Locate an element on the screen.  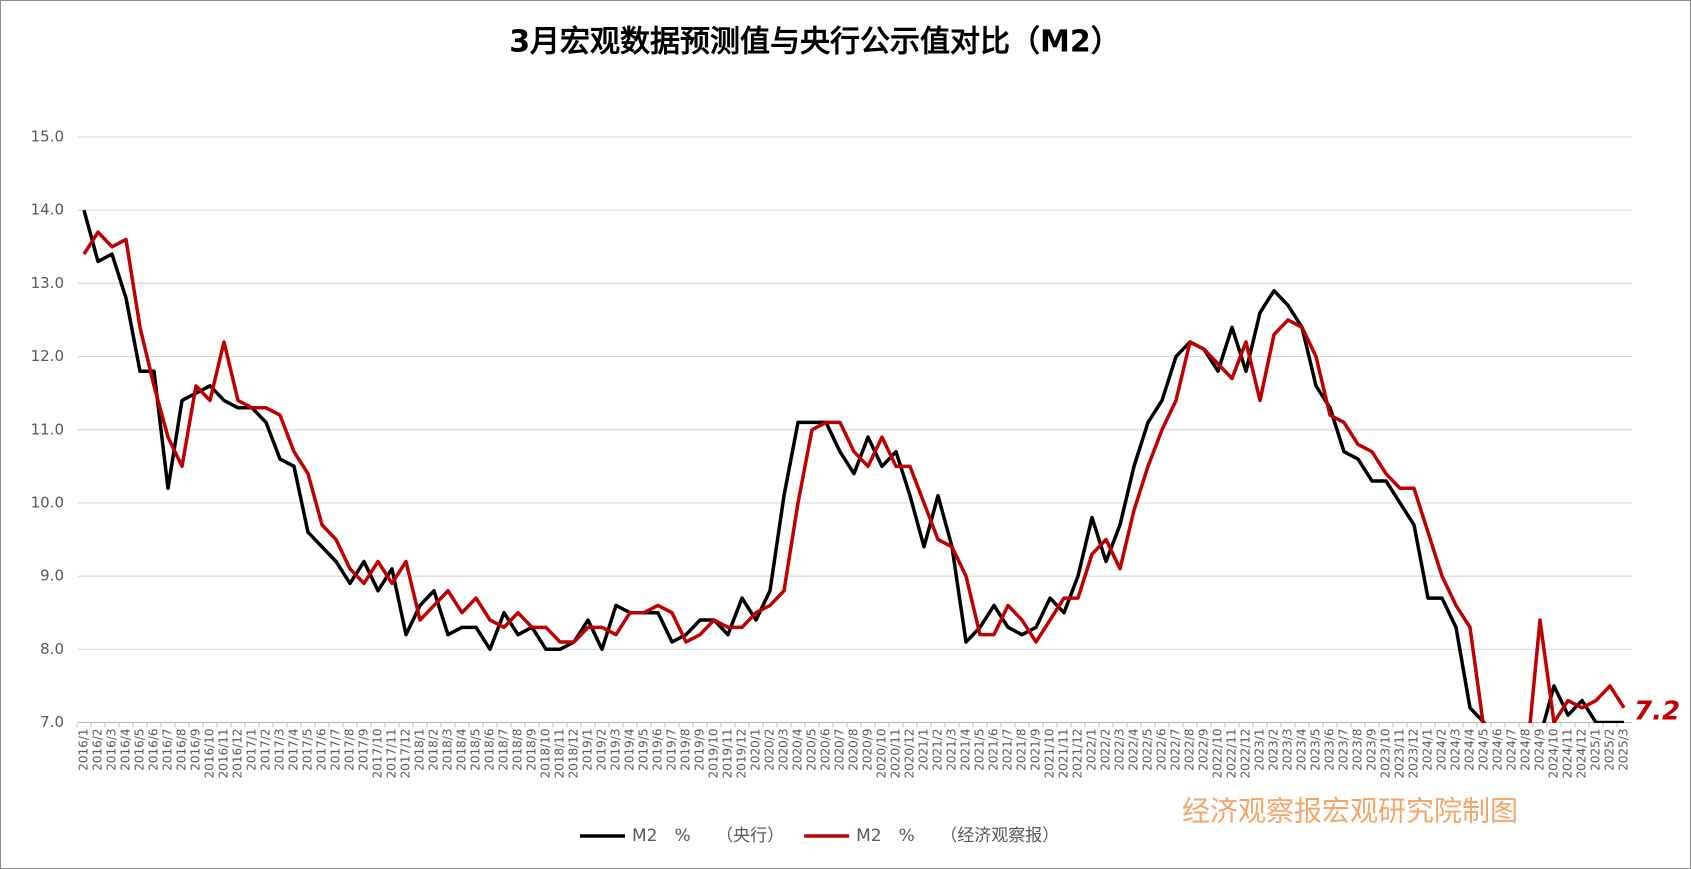
x-tick-label: 2025/2 is located at coordinates (1610, 750).